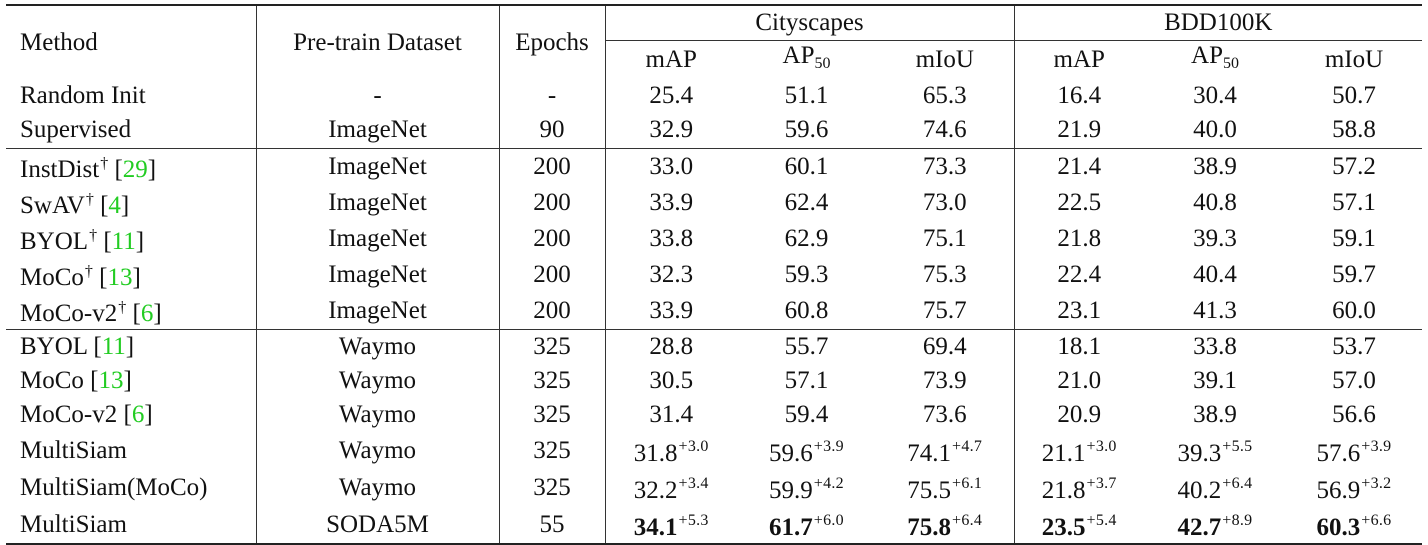 The image size is (1428, 545). Describe the element at coordinates (1199, 528) in the screenshot. I see `metric-value: 42.7` at that location.